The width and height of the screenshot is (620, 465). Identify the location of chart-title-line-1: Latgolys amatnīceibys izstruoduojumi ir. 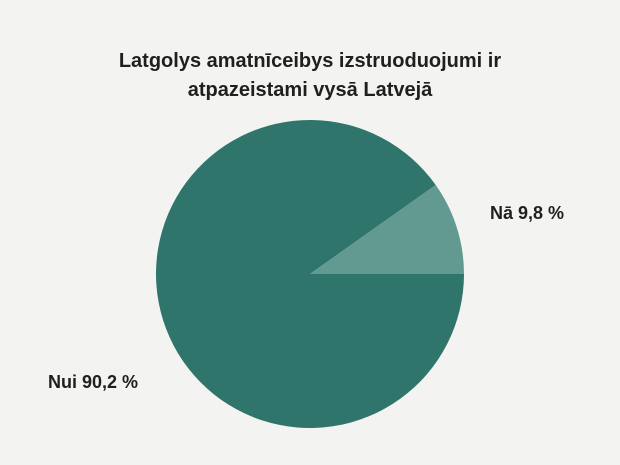
(310, 61).